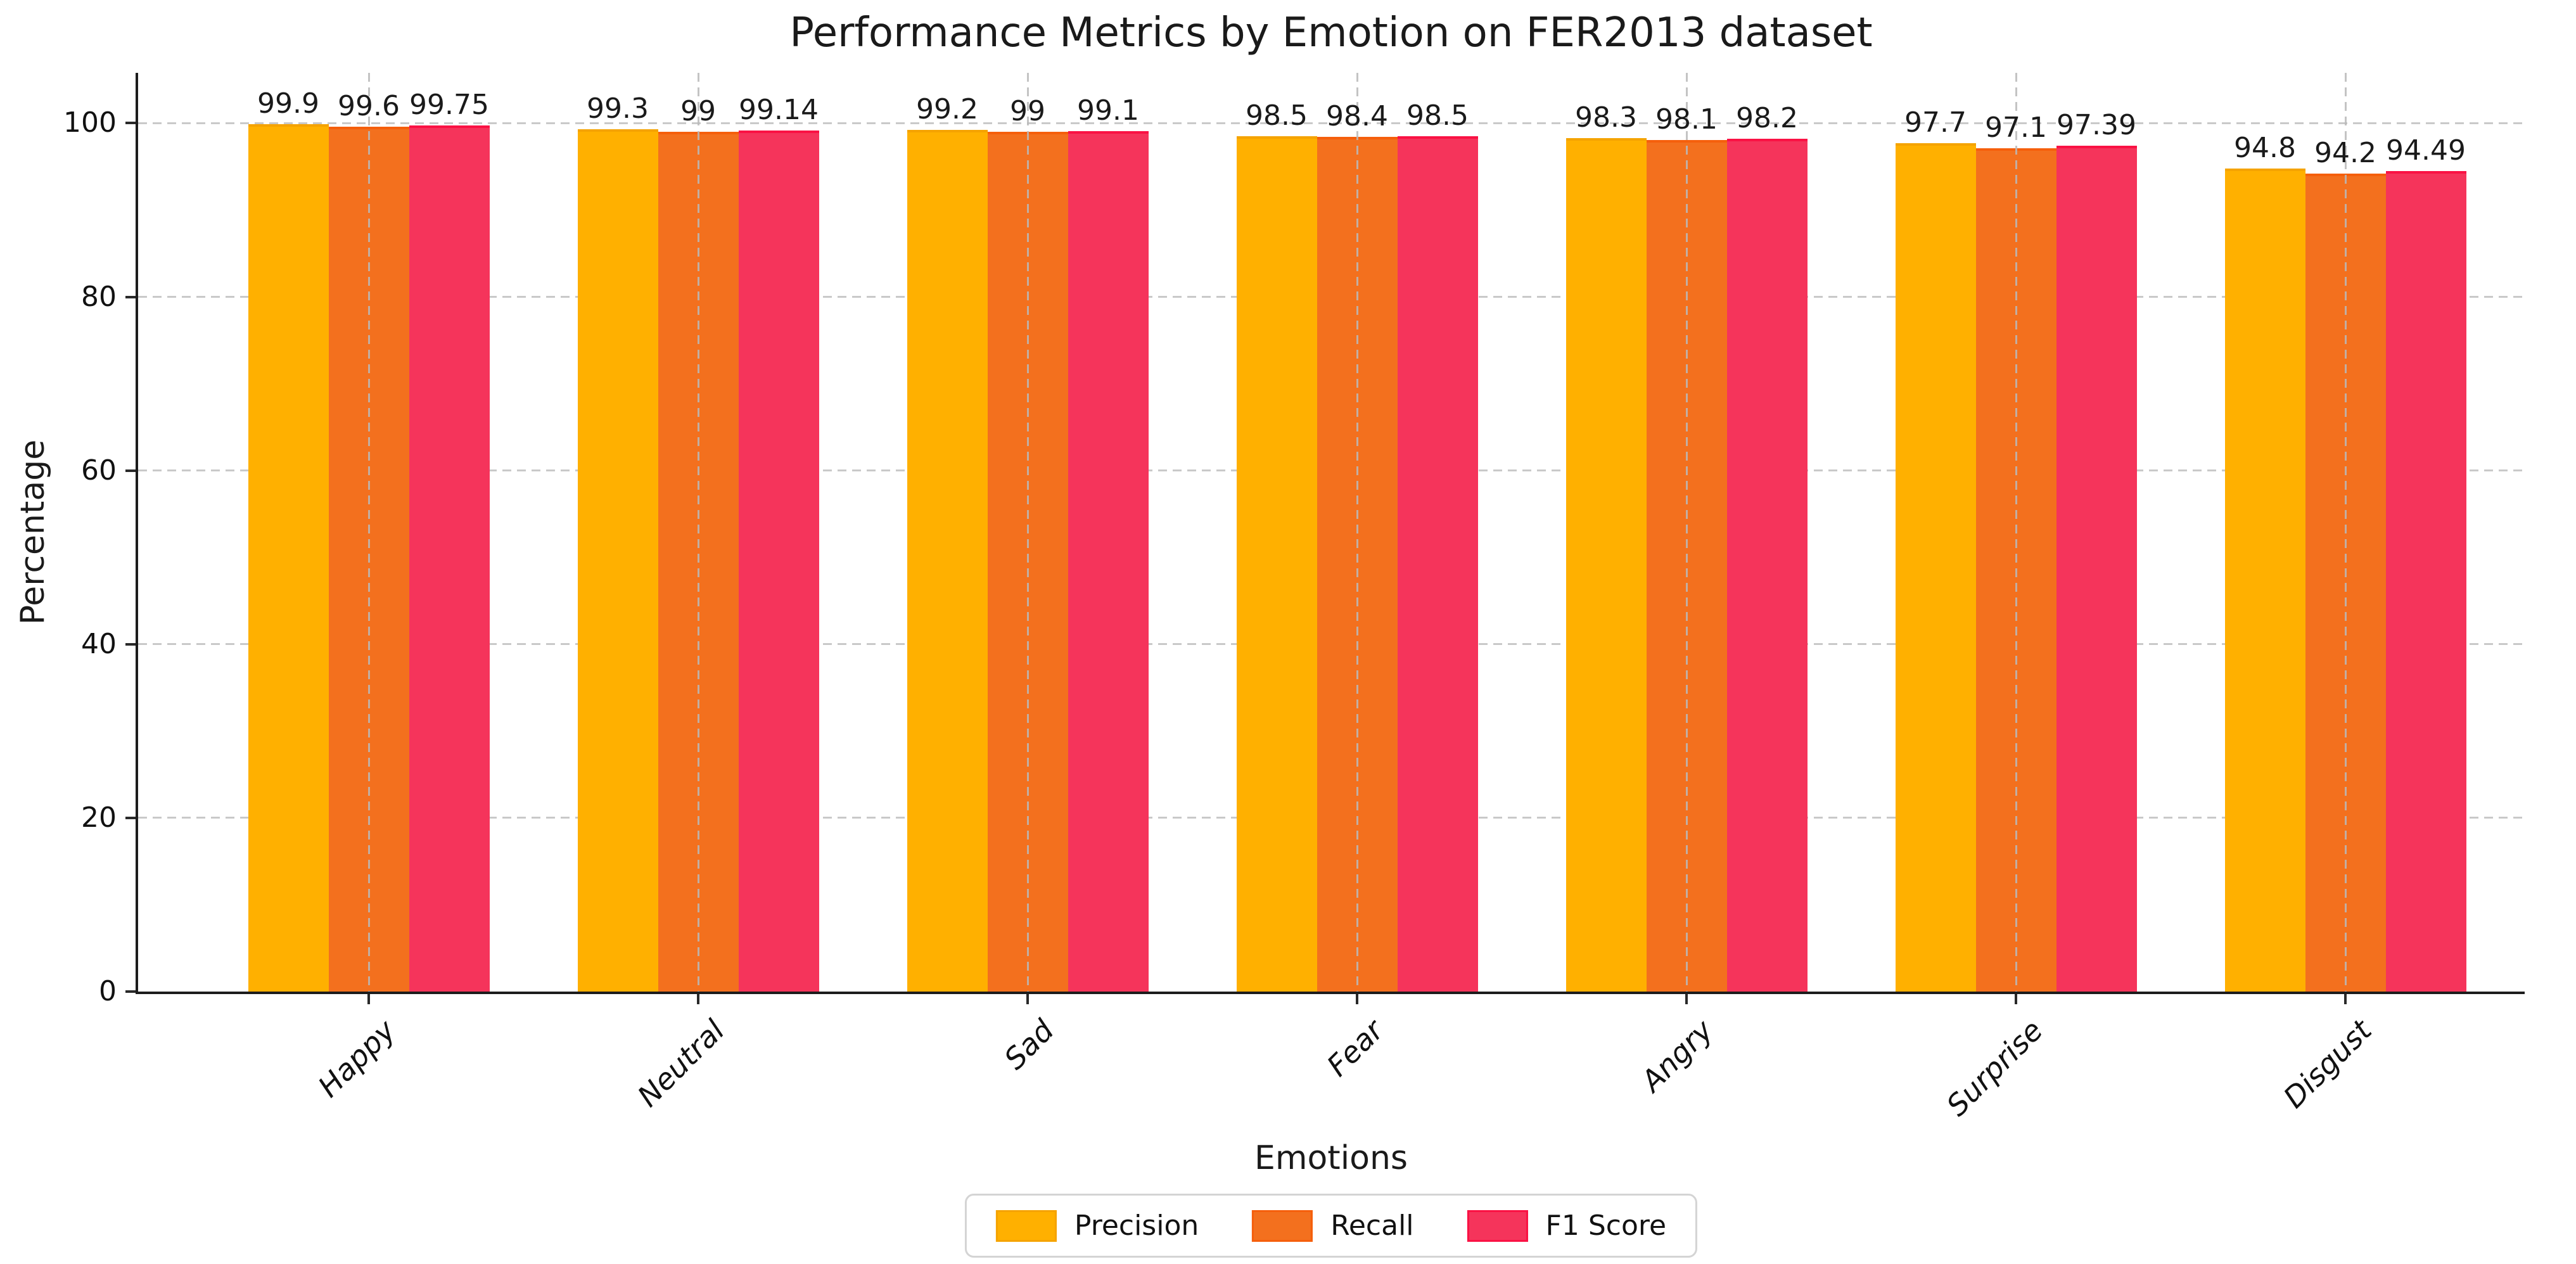 Image resolution: width=2576 pixels, height=1264 pixels. What do you see at coordinates (2328, 1064) in the screenshot?
I see `x-category-label-text: Disgust` at bounding box center [2328, 1064].